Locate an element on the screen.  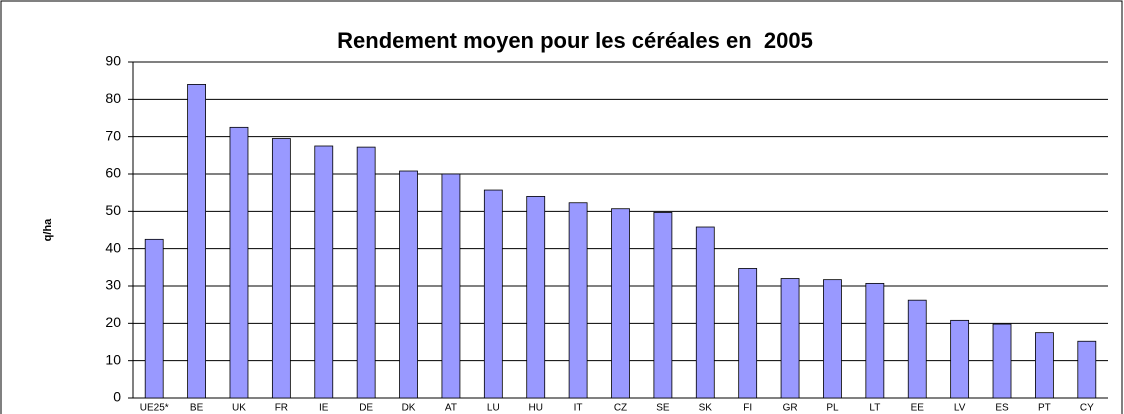
x-tick-label: ES is located at coordinates (1002, 408).